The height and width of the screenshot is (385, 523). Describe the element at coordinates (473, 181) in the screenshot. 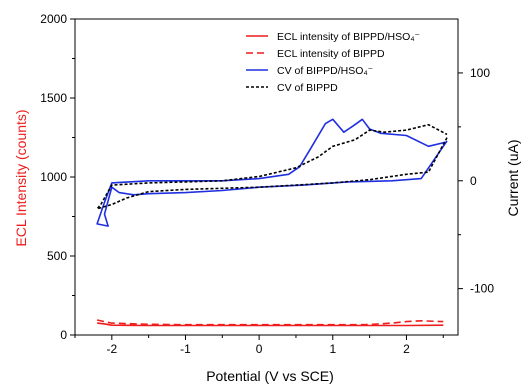

I see `y-right-tick-label: 0` at that location.